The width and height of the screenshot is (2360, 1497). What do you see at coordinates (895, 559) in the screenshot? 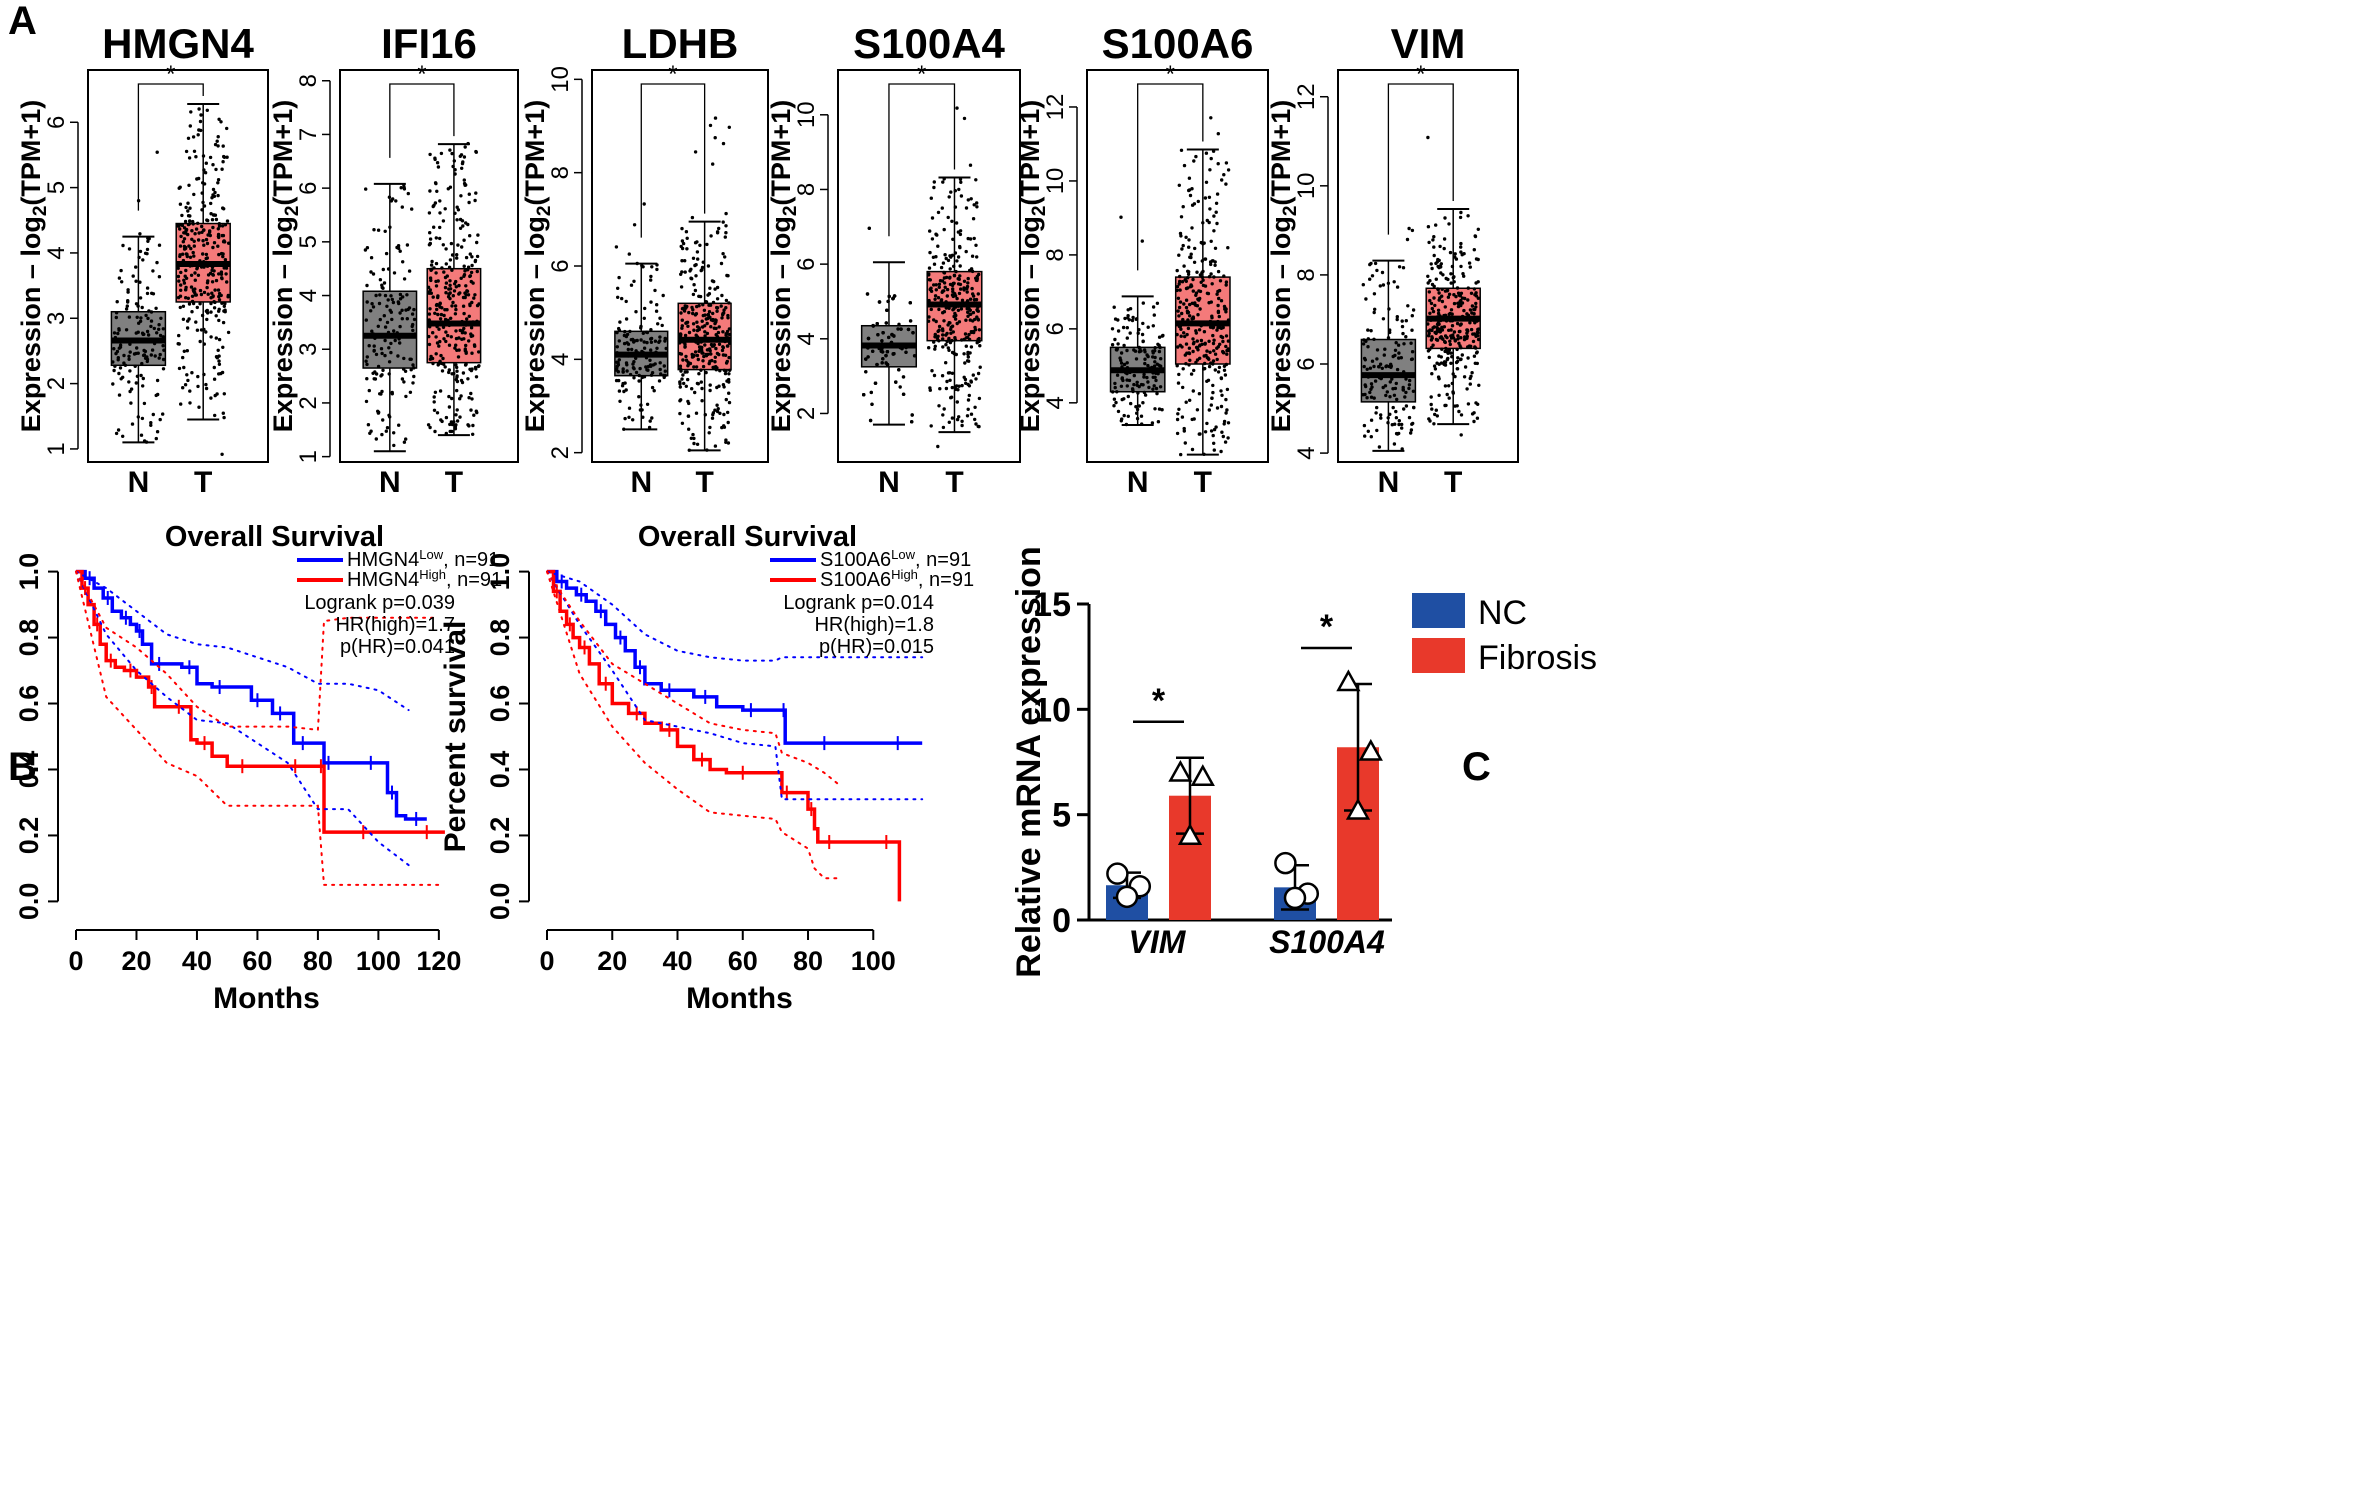
I see `legend-label: S100A6Low, n=91` at bounding box center [895, 559].